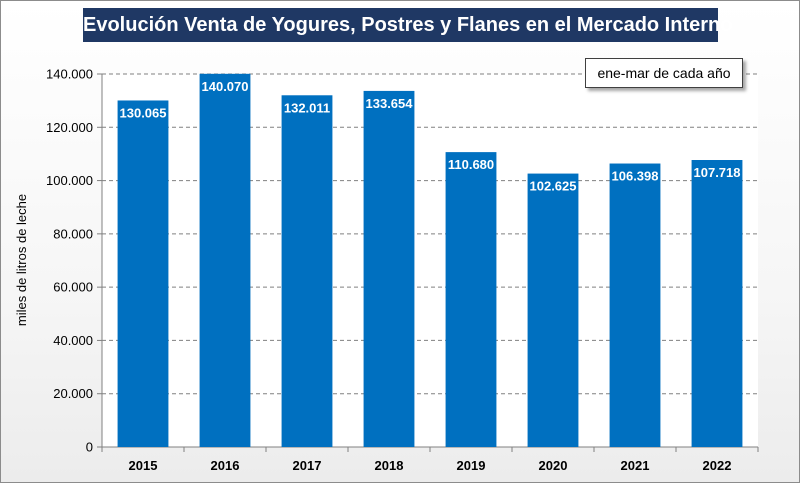  Describe the element at coordinates (717, 465) in the screenshot. I see `x-tick-label: 2022` at that location.